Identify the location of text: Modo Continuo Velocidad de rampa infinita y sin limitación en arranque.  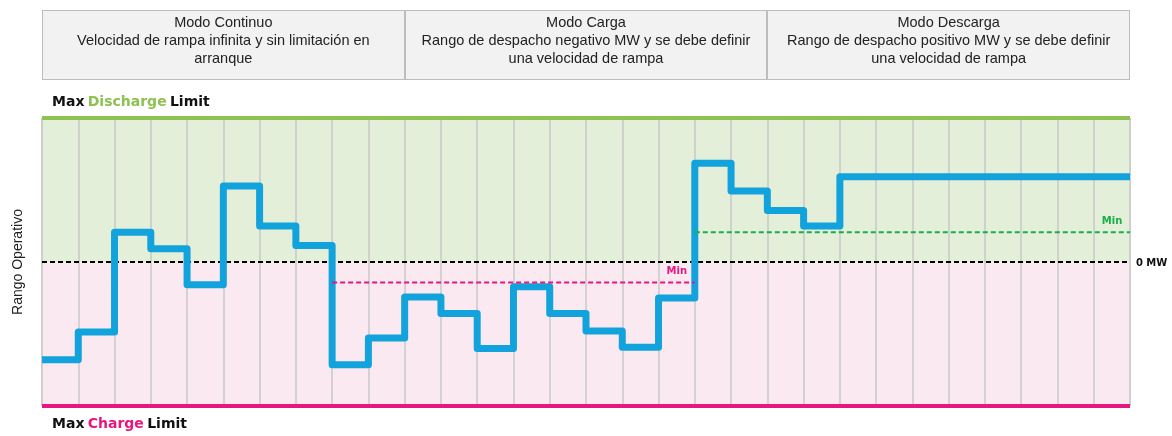
(223, 40).